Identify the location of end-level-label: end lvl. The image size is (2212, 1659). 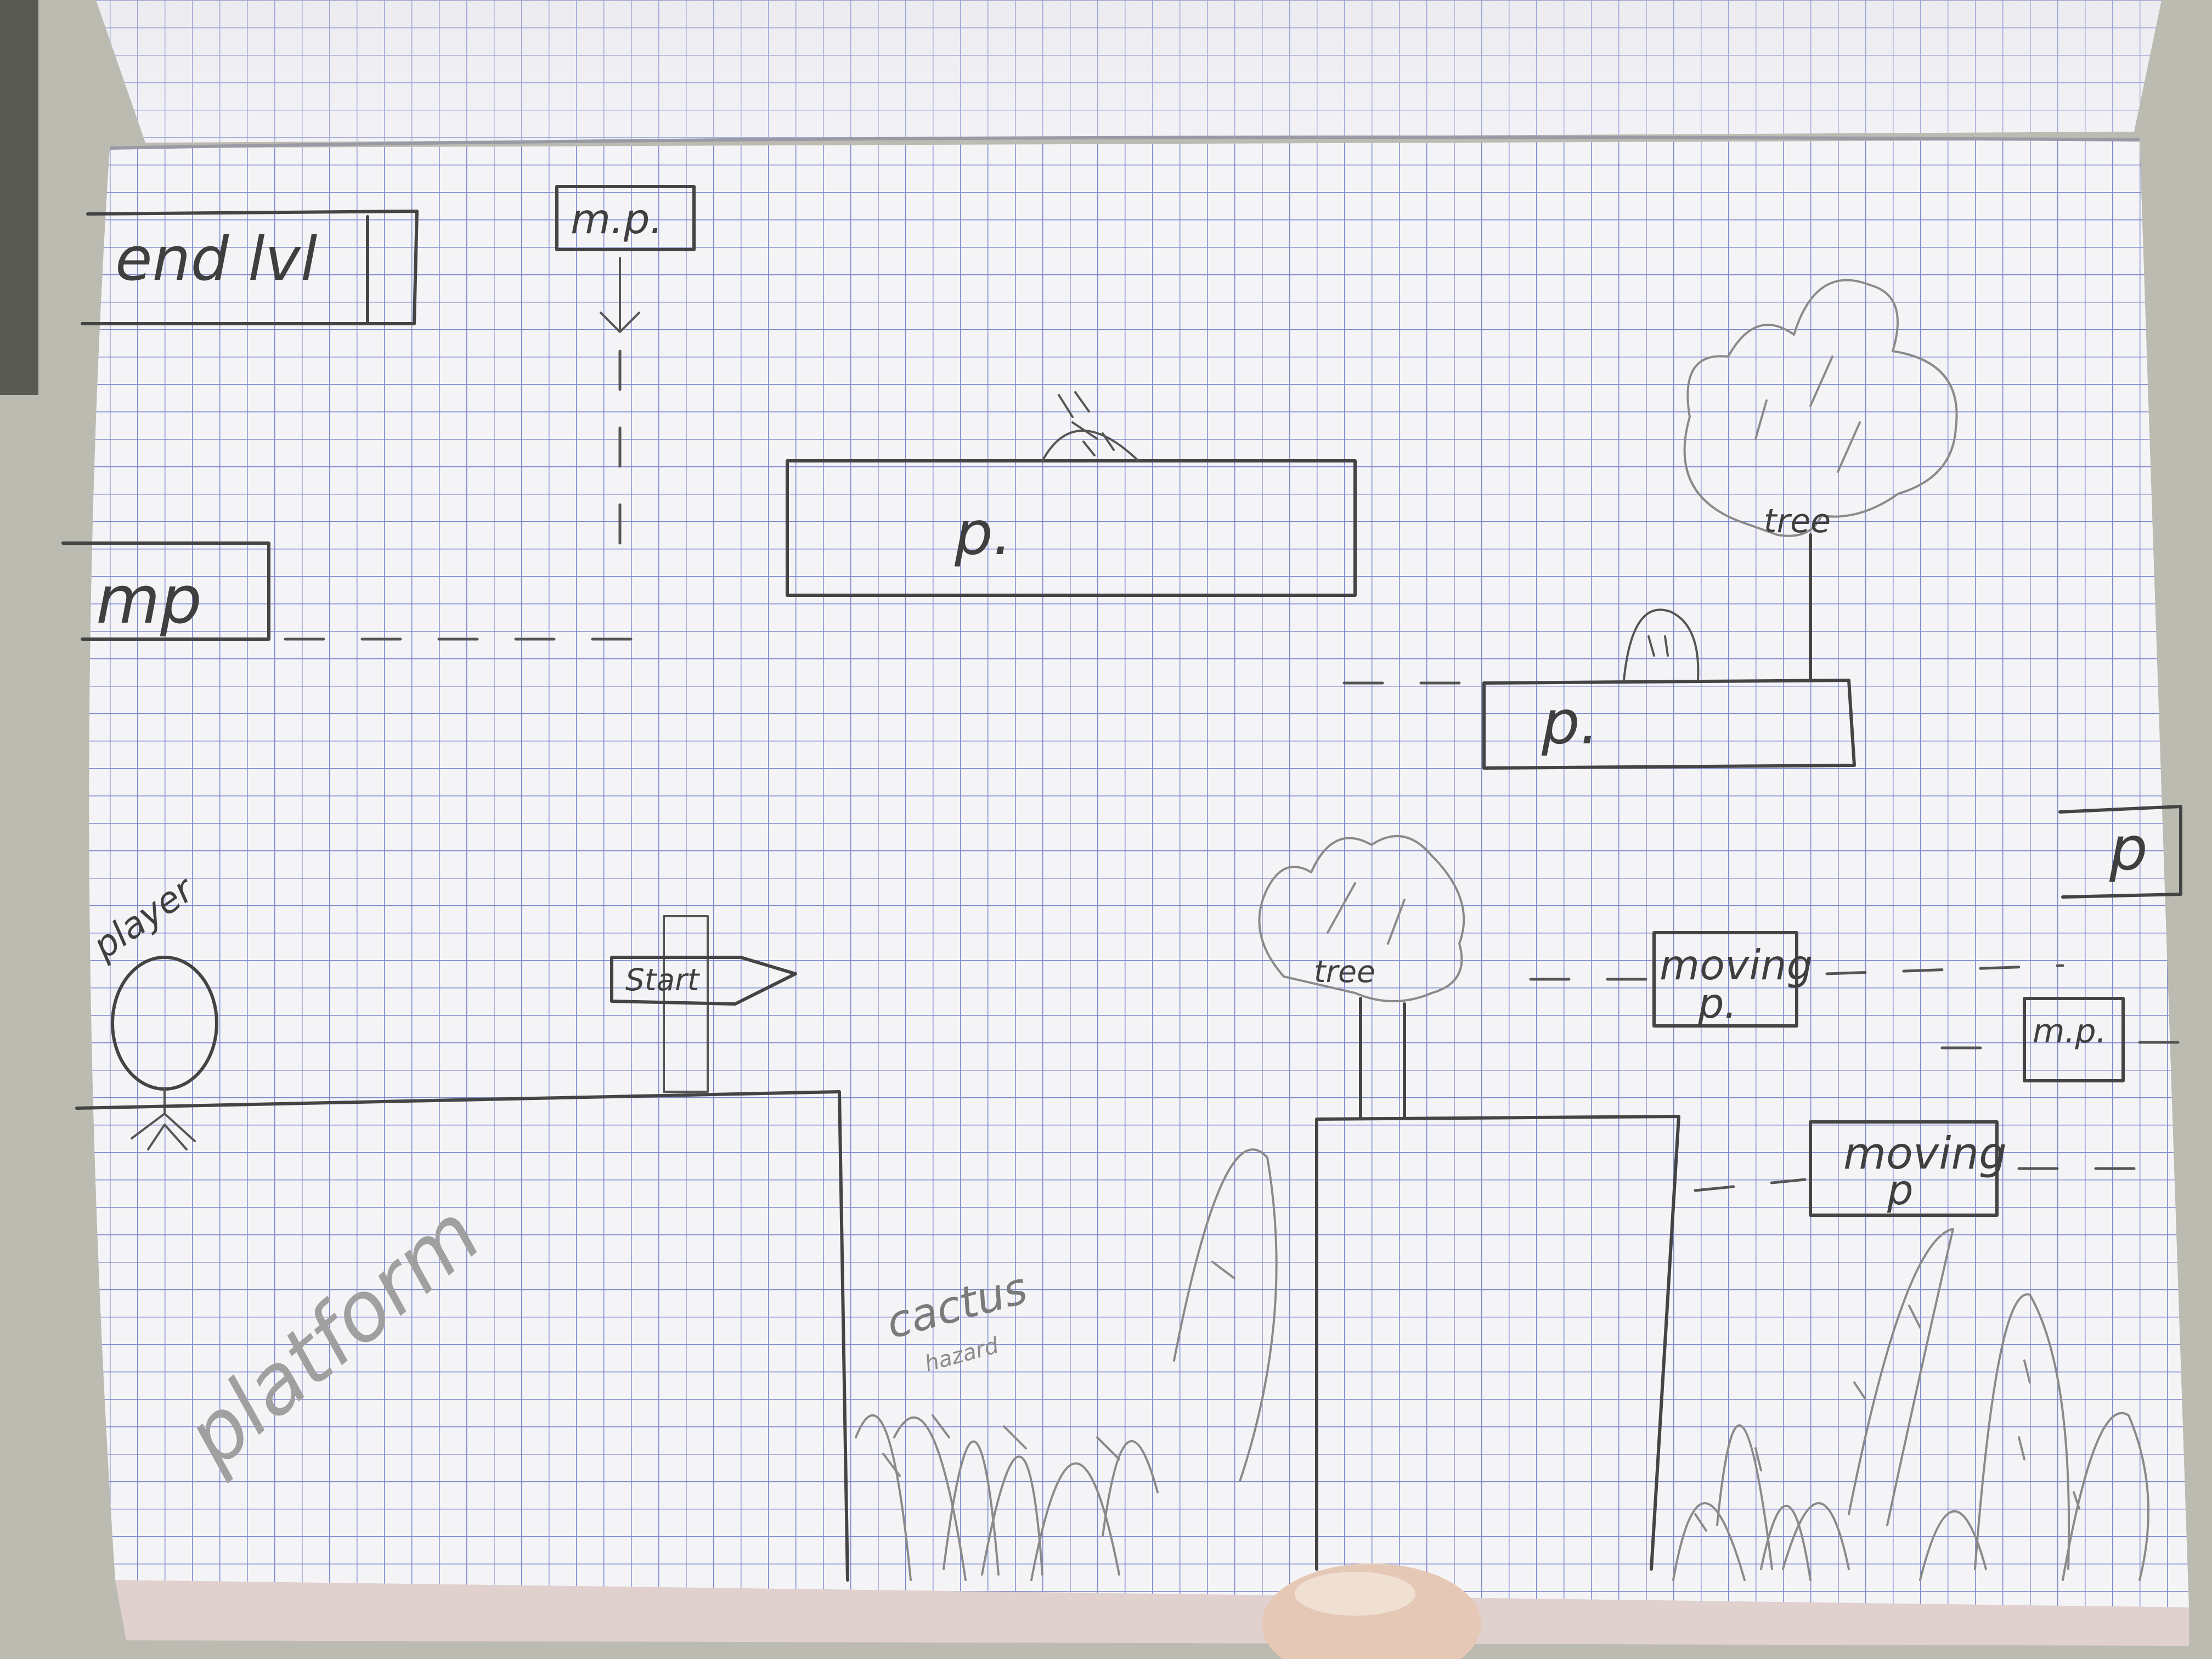
(216, 259).